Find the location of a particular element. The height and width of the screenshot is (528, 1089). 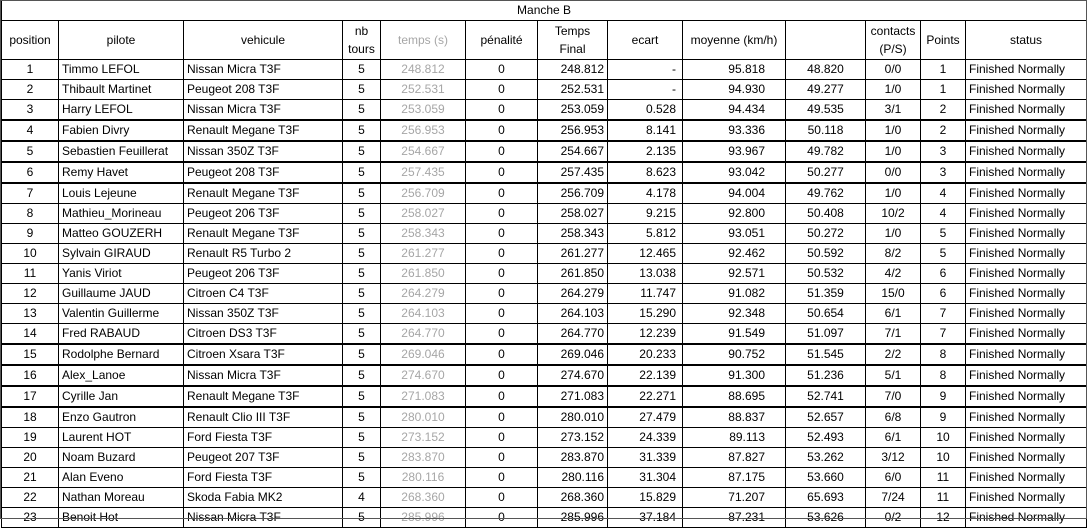

cell-ecart: 27.479 is located at coordinates (645, 417).